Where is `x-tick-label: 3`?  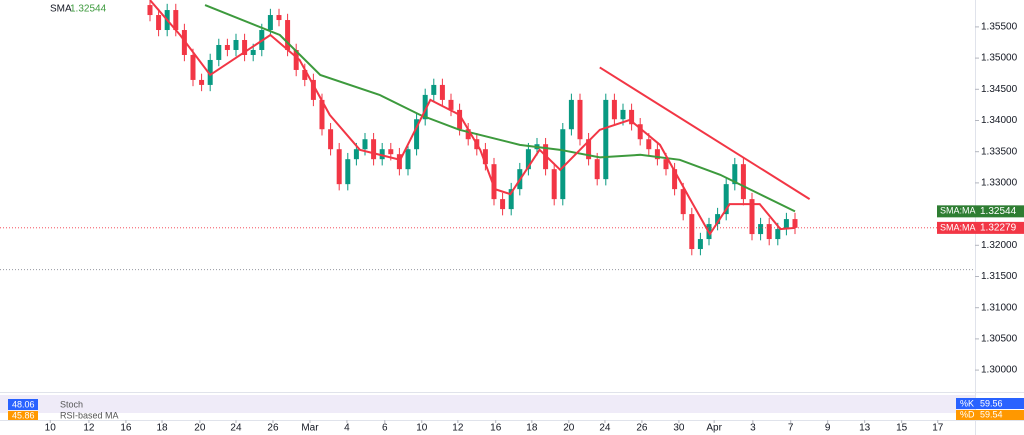 x-tick-label: 3 is located at coordinates (753, 428).